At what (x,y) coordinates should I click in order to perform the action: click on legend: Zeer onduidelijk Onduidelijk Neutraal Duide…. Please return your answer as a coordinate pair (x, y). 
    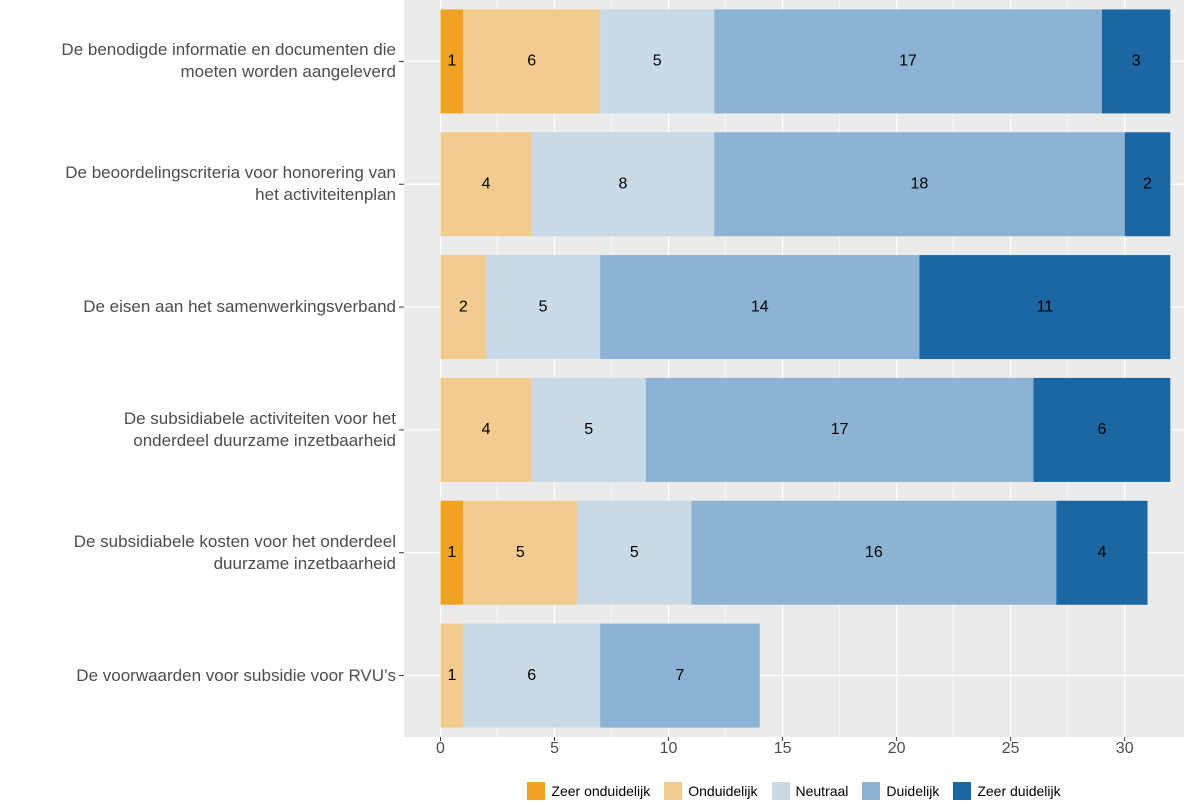
    Looking at the image, I should click on (794, 791).